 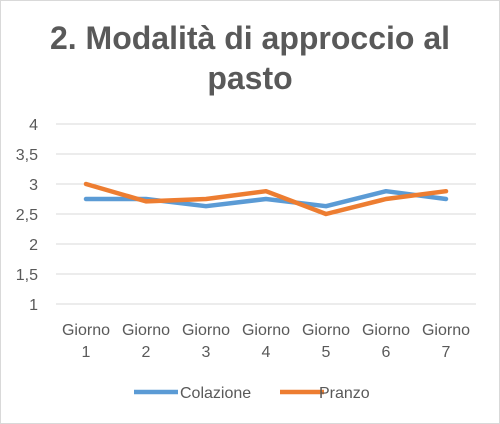 What do you see at coordinates (86, 341) in the screenshot?
I see `x-tick-label: Giorno 1` at bounding box center [86, 341].